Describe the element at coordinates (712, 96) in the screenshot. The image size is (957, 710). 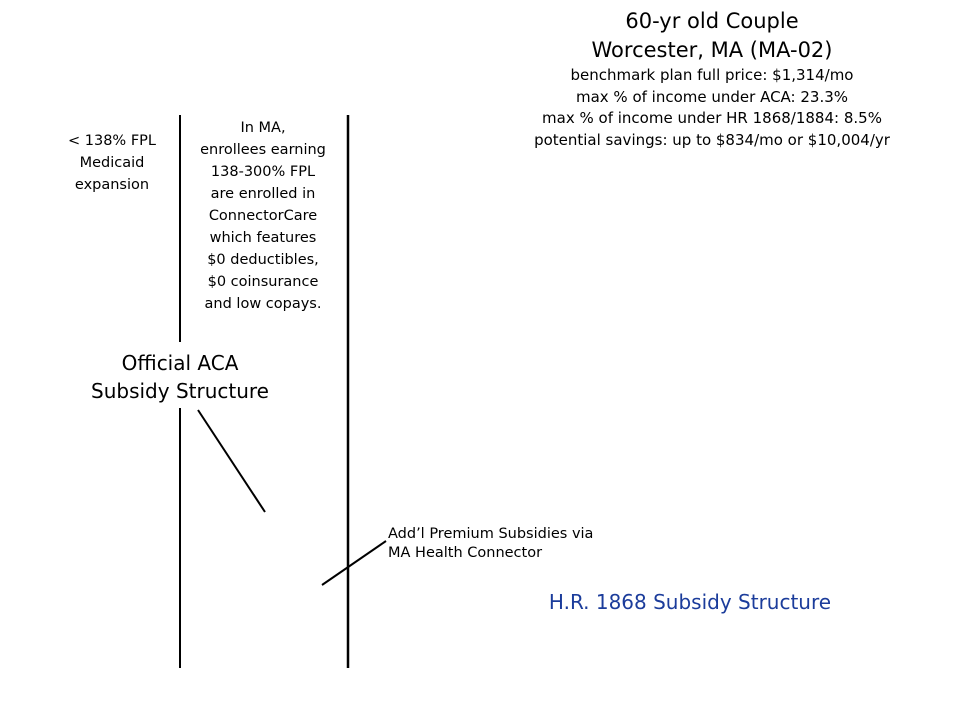
I see `note-line: max % of income under ACA: 23.3%` at that location.